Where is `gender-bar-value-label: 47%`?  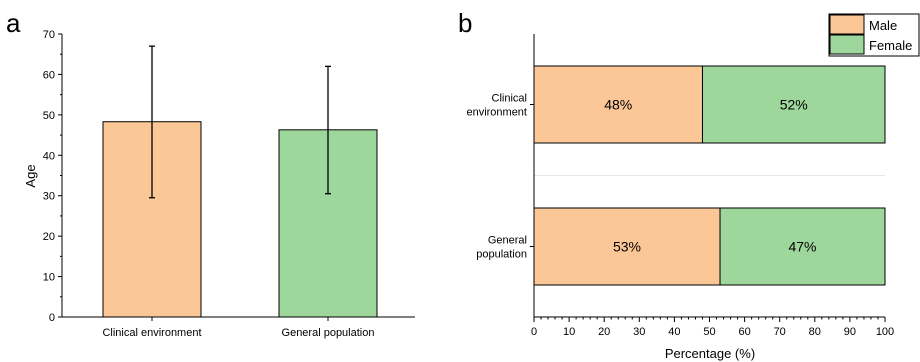
gender-bar-value-label: 47% is located at coordinates (802, 247).